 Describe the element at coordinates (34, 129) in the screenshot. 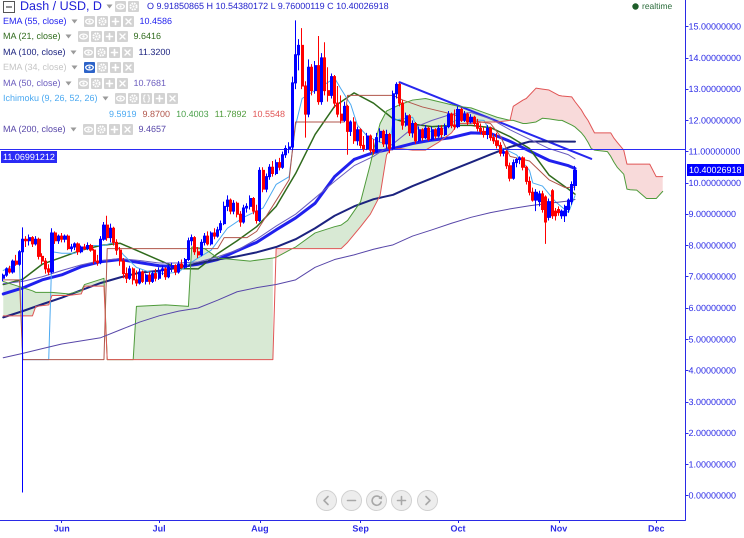

I see `text: MA (200, close)` at that location.